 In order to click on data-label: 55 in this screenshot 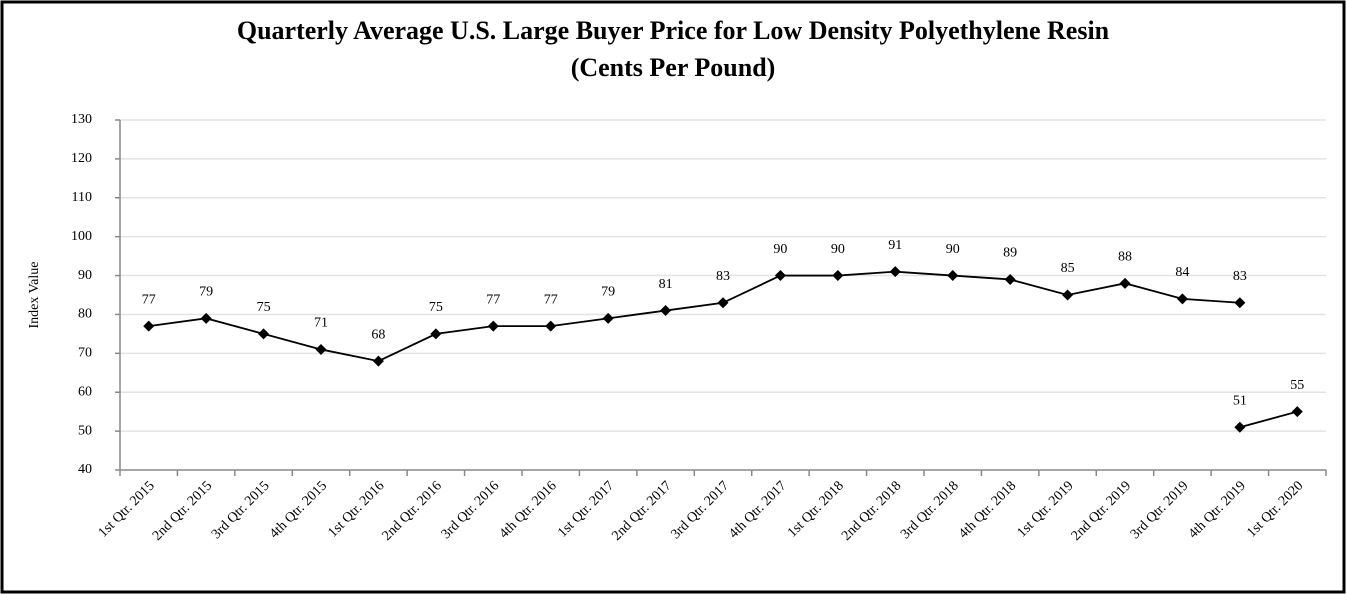, I will do `click(1297, 385)`.